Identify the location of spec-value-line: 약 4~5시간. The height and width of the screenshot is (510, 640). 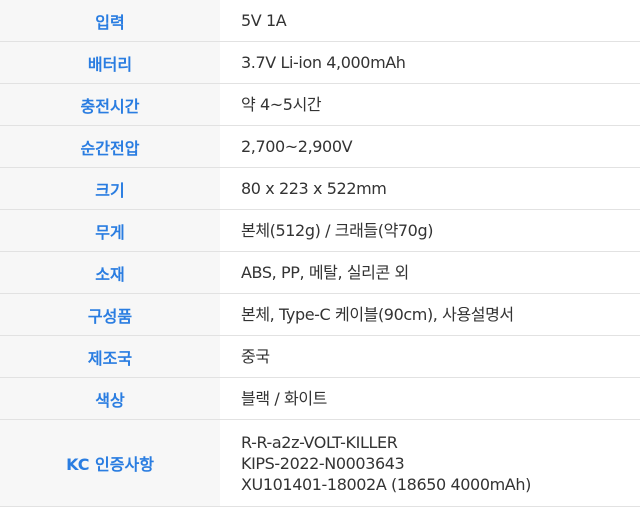
(281, 104).